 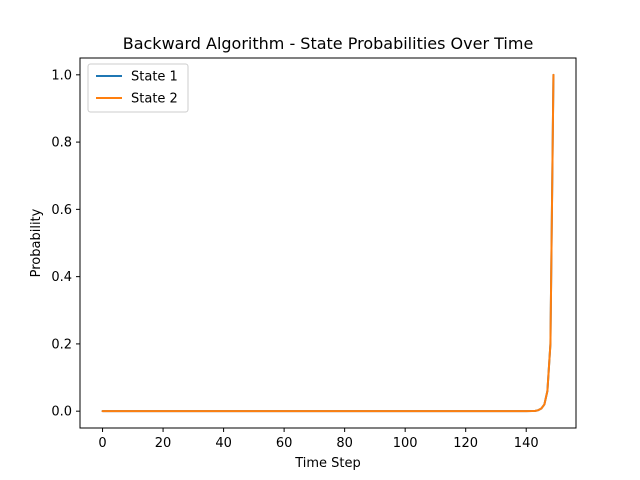 What do you see at coordinates (61, 143) in the screenshot?
I see `y-tick-label: 0.8` at bounding box center [61, 143].